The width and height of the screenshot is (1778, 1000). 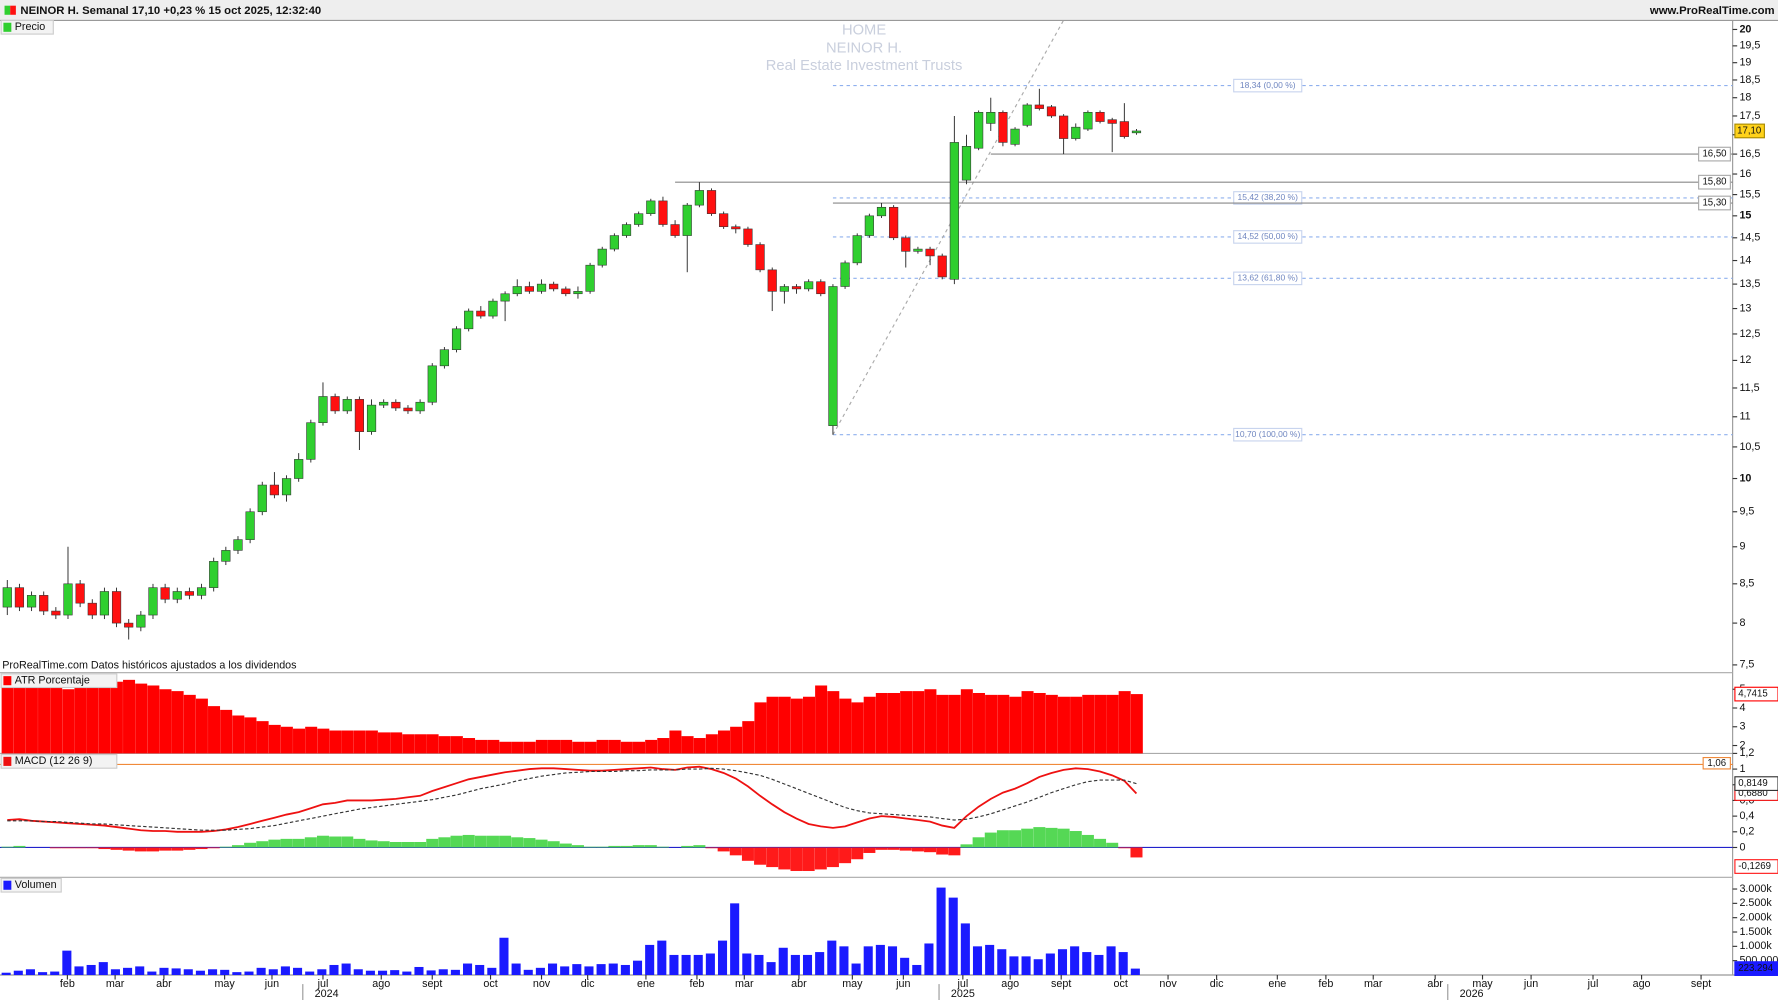 I want to click on x-tick-label: jun, so click(x=1530, y=984).